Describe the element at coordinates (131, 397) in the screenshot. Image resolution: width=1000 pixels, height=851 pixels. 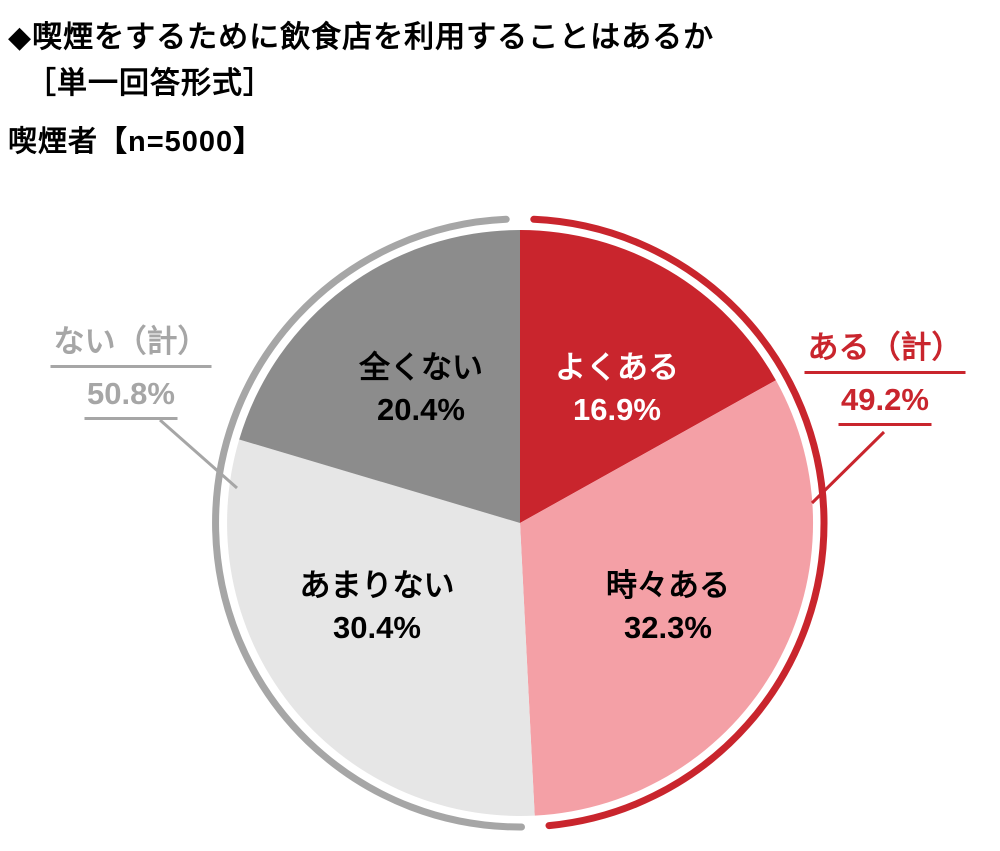
I see `group-value: 50.8%` at that location.